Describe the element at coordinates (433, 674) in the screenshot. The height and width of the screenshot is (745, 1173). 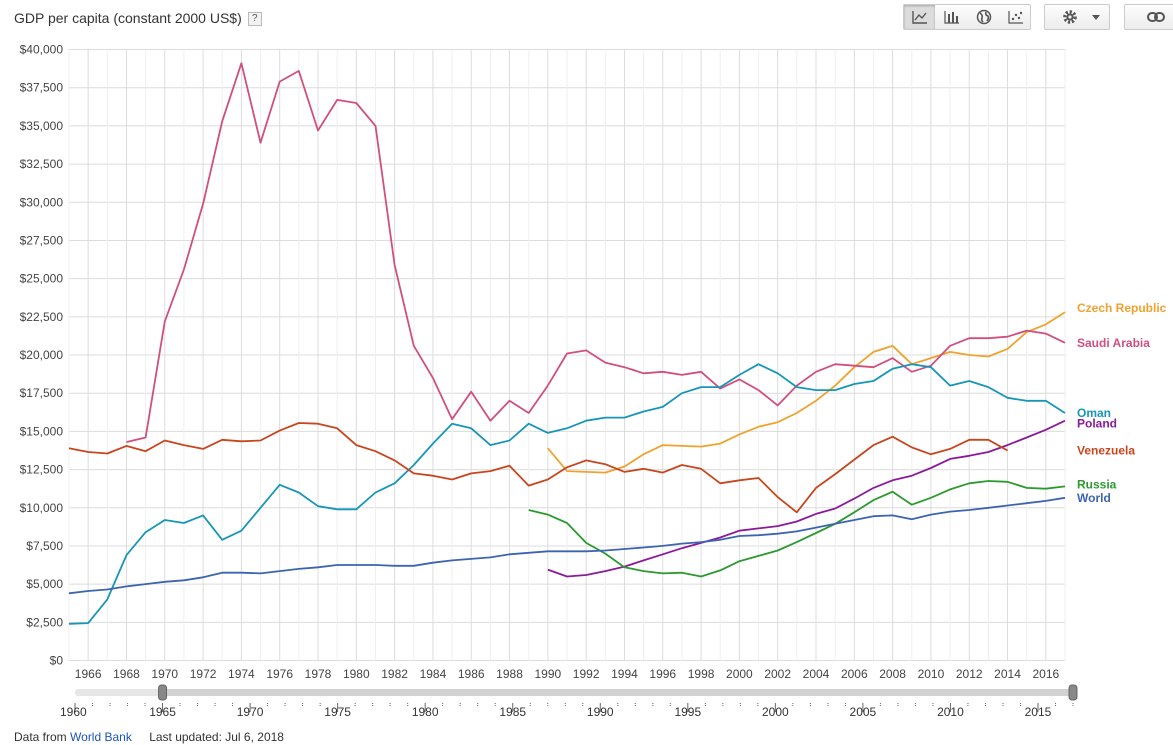
I see `x-tick-label: 1984` at that location.